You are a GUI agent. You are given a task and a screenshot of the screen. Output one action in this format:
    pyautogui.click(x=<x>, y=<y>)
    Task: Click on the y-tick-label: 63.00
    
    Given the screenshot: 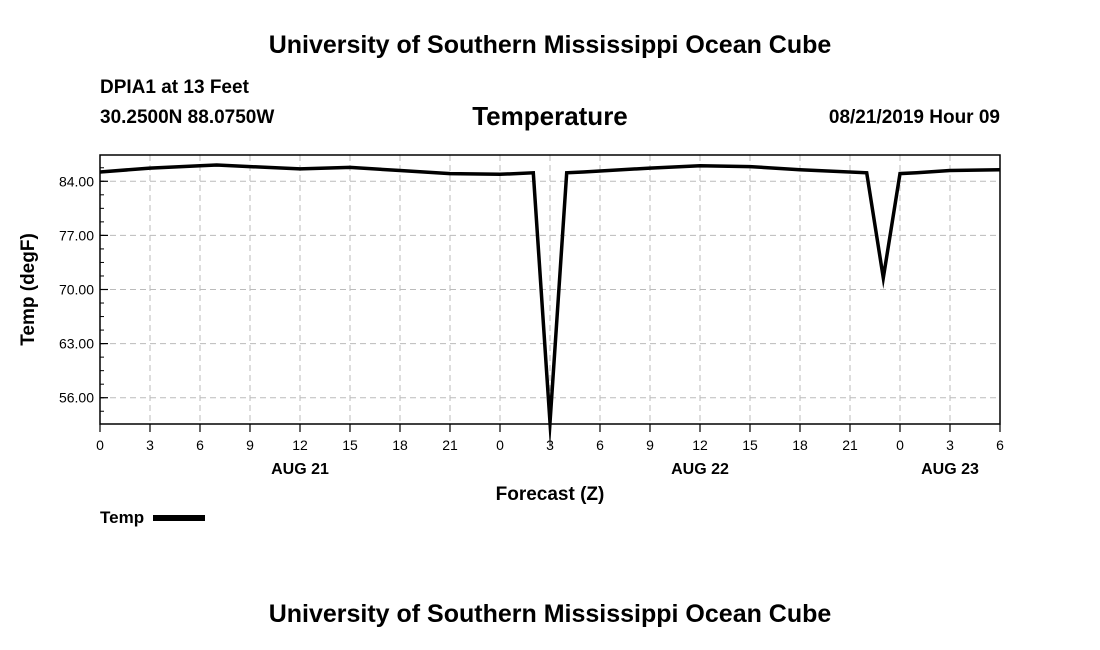 What is the action you would take?
    pyautogui.click(x=76, y=344)
    